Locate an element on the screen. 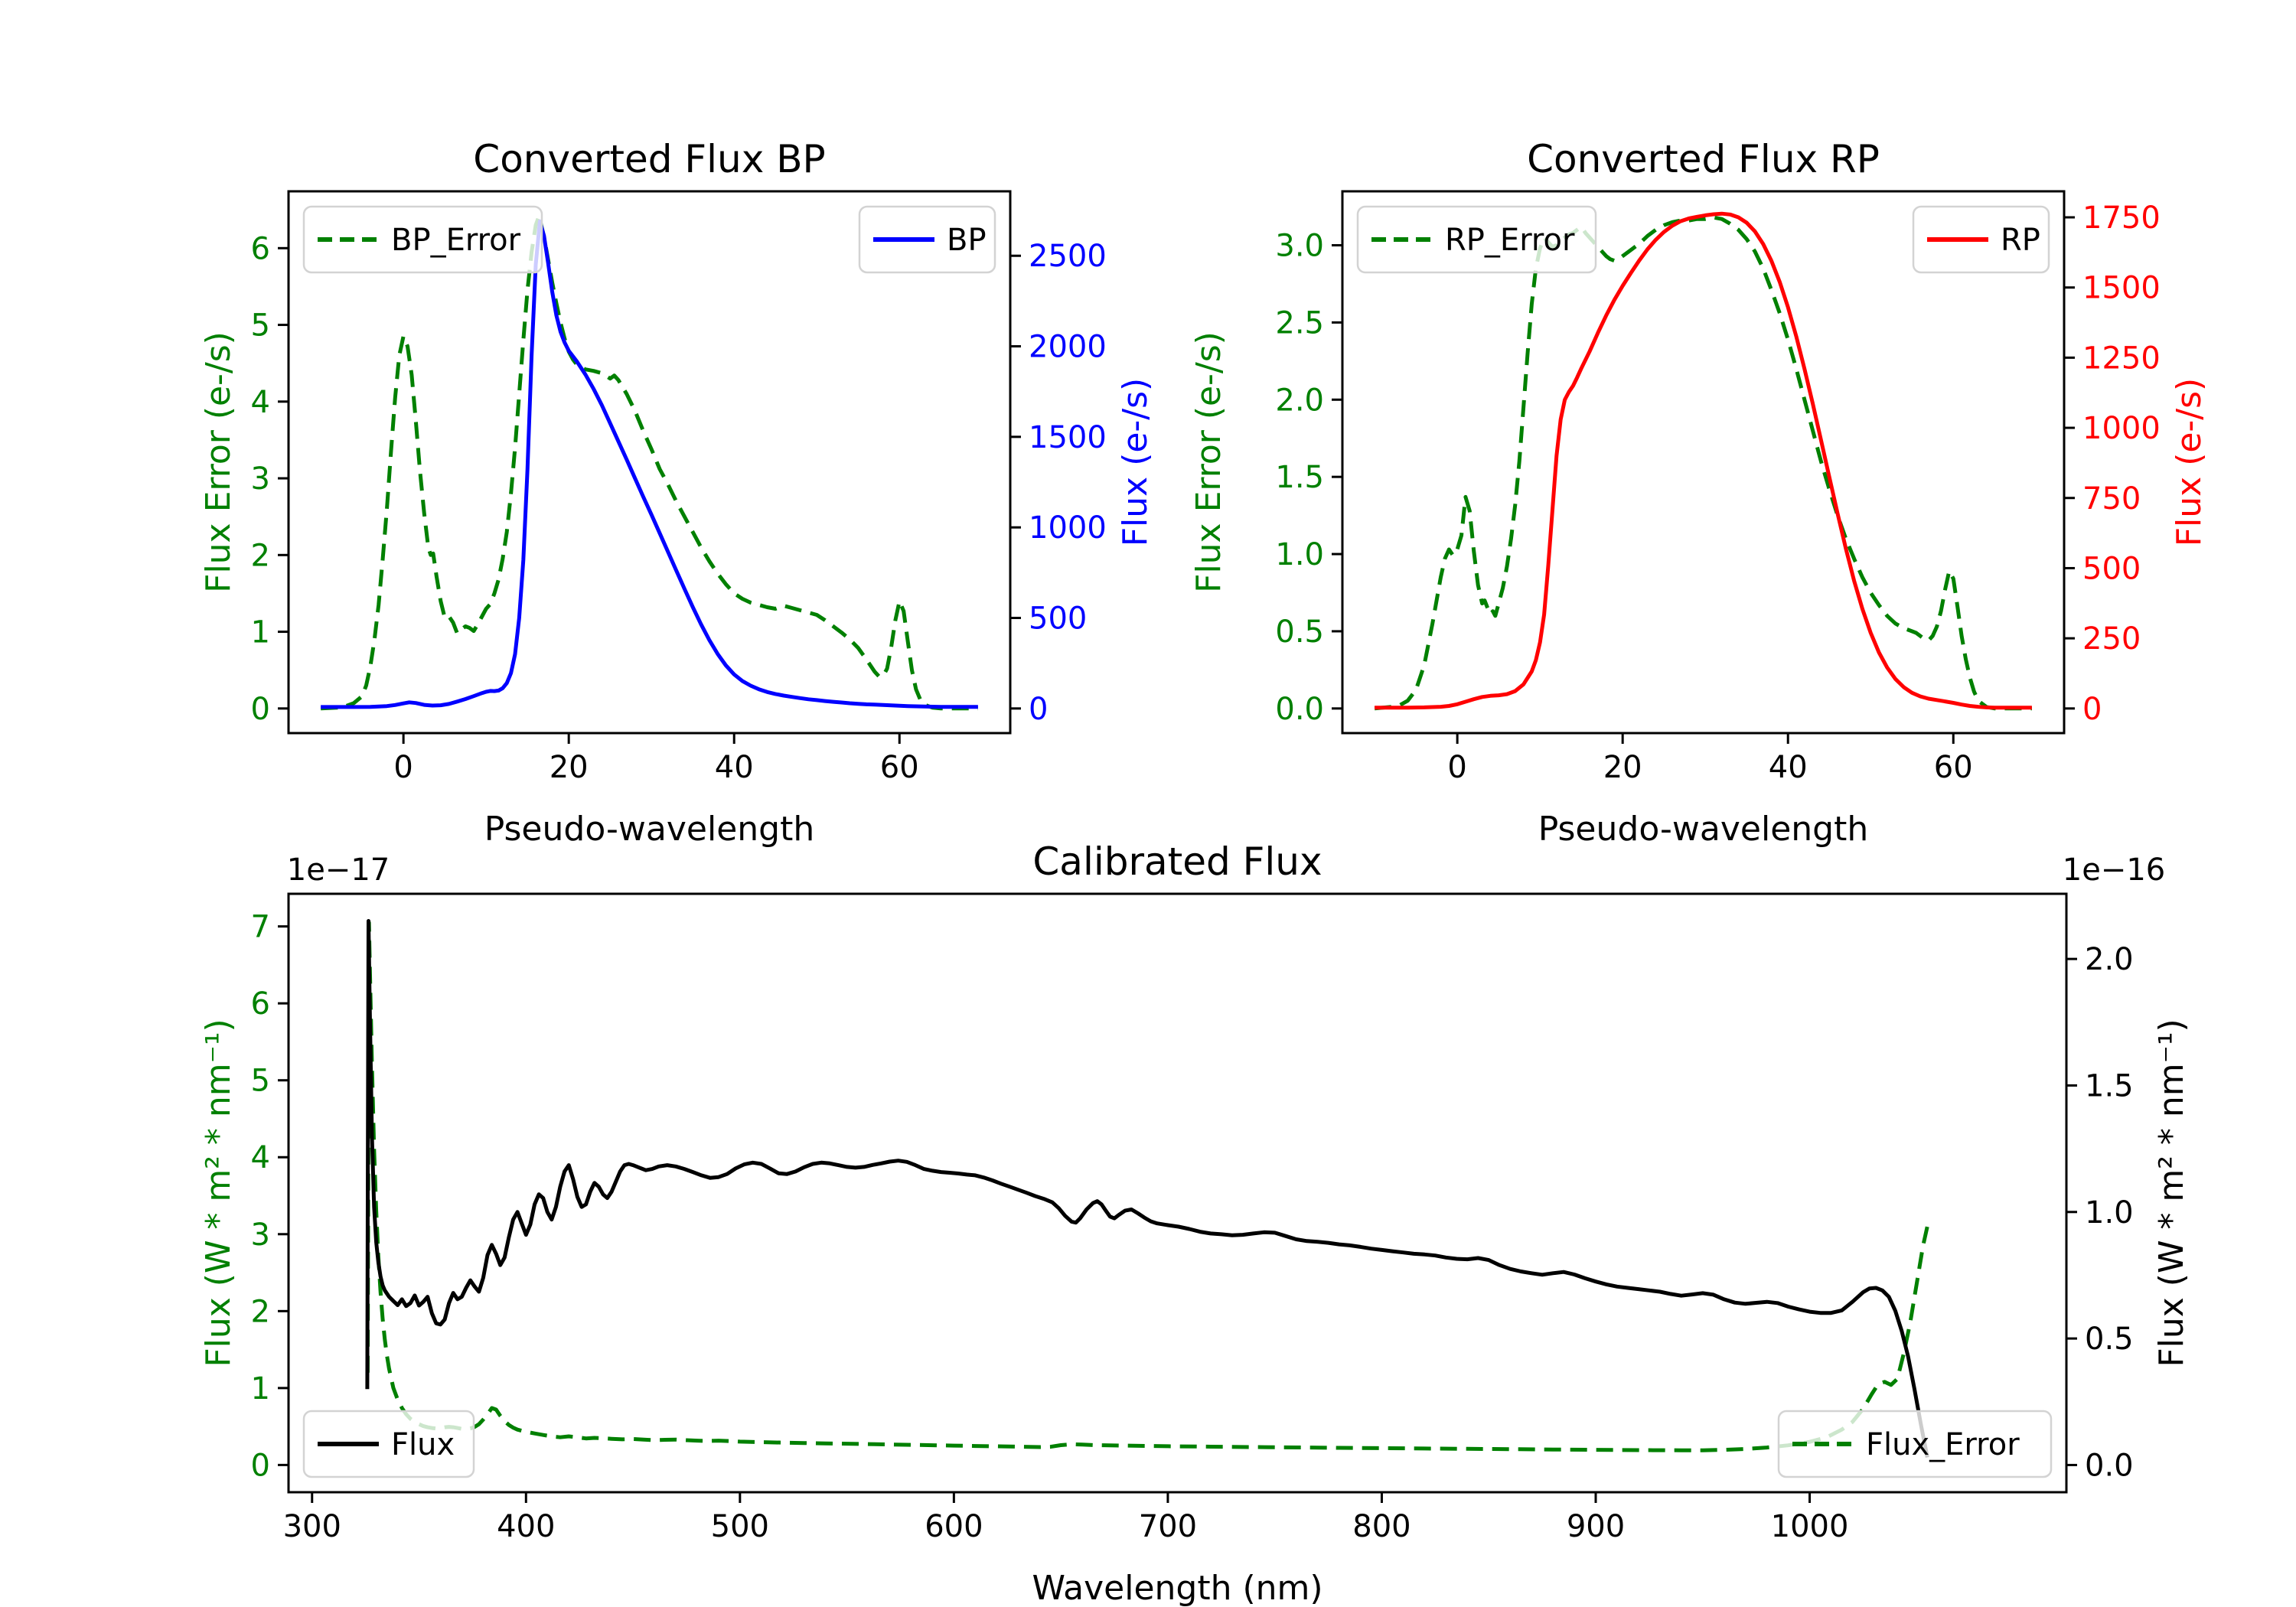  cal-y-tick-label-left: 4 is located at coordinates (260, 1157).